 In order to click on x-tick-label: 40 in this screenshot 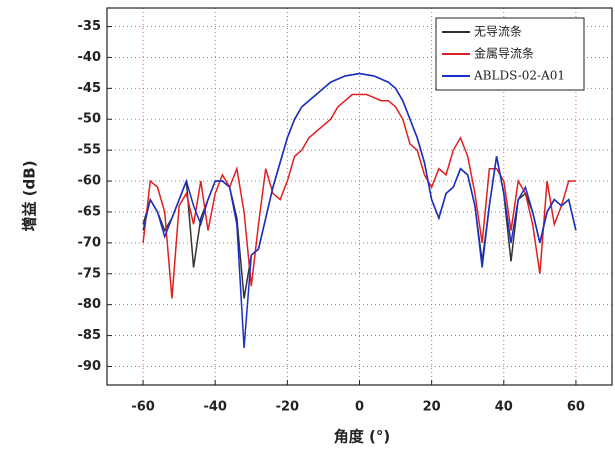, I will do `click(504, 407)`.